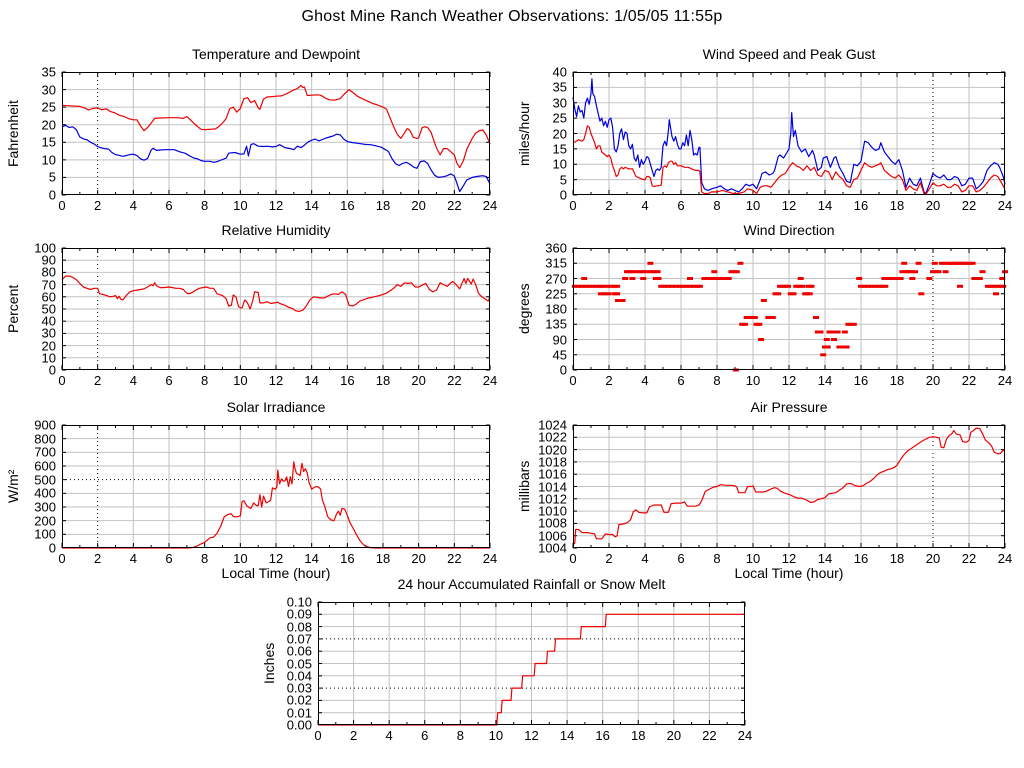  What do you see at coordinates (563, 180) in the screenshot?
I see `y-tick-label: 5` at bounding box center [563, 180].